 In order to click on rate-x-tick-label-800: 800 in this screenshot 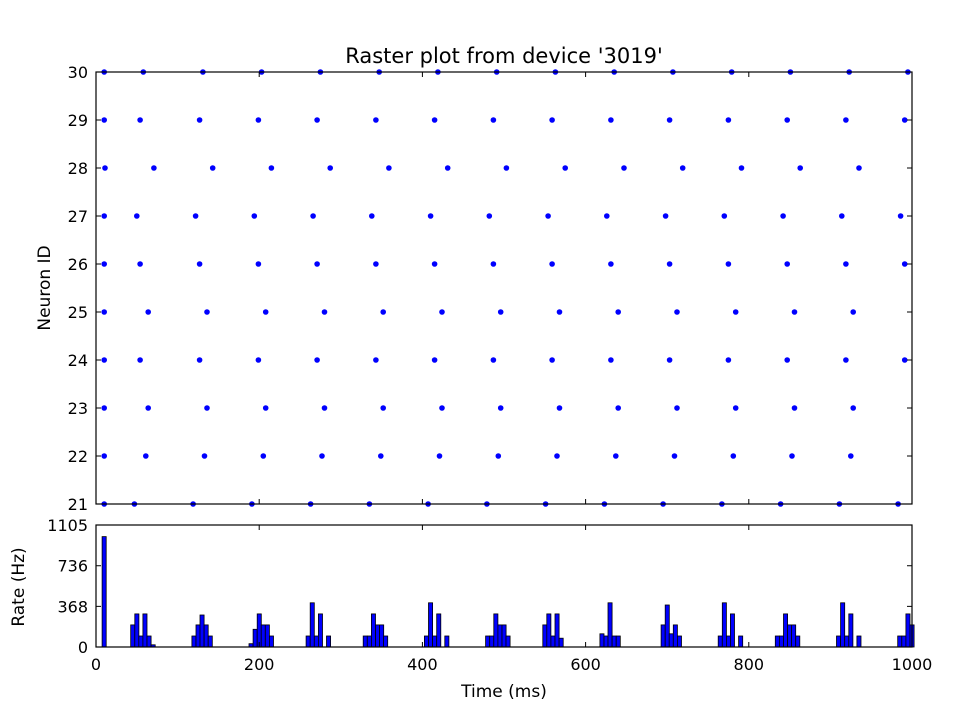, I will do `click(749, 664)`.